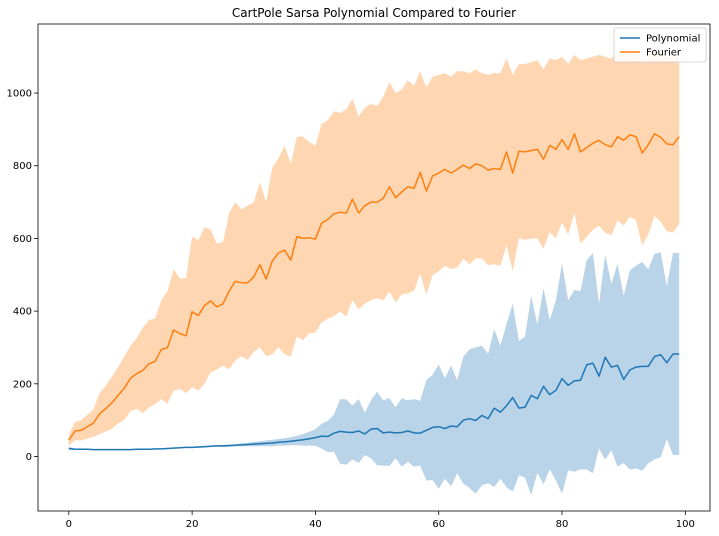  What do you see at coordinates (22, 312) in the screenshot?
I see `y-tick-label: 400` at bounding box center [22, 312].